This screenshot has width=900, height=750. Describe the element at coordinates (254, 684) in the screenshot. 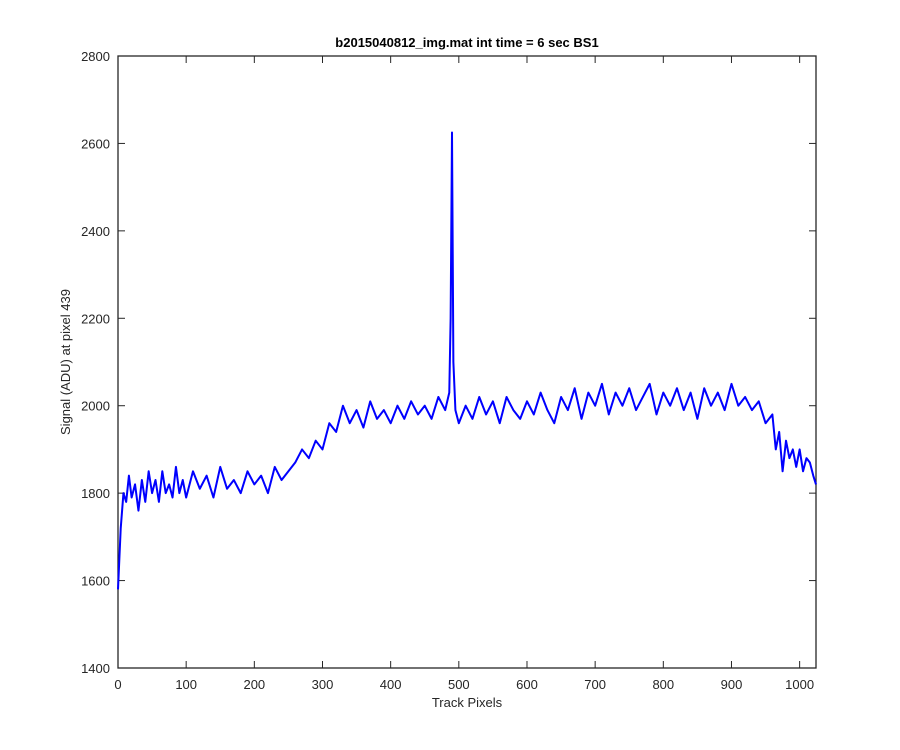

I see `x-tick-label: 200` at that location.